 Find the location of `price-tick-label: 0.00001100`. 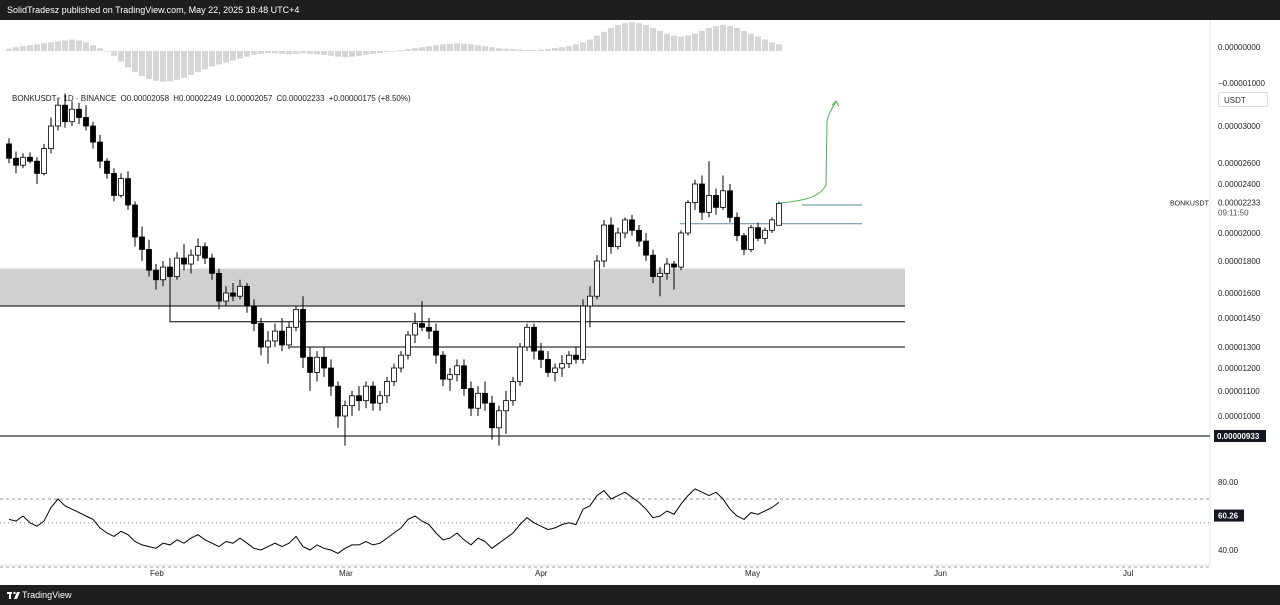

price-tick-label: 0.00001100 is located at coordinates (1239, 391).